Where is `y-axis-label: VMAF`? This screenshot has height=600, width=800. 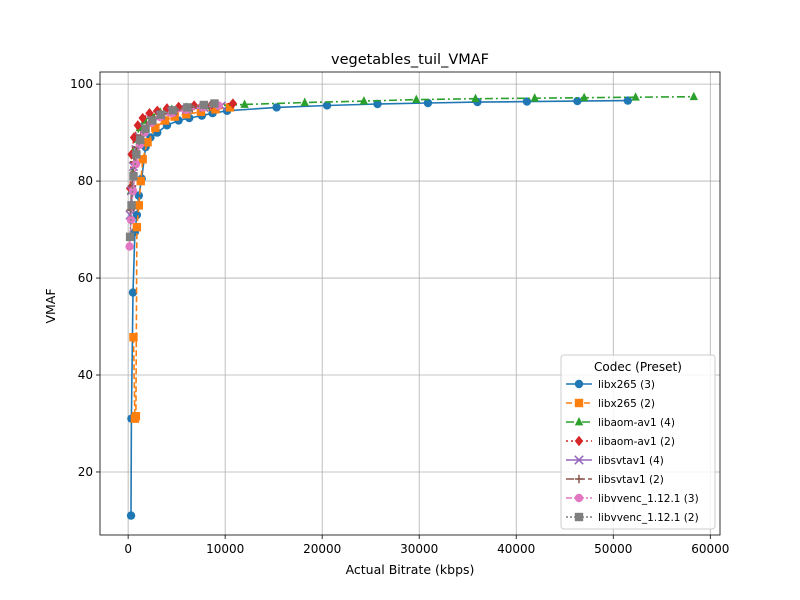
y-axis-label: VMAF is located at coordinates (50, 305).